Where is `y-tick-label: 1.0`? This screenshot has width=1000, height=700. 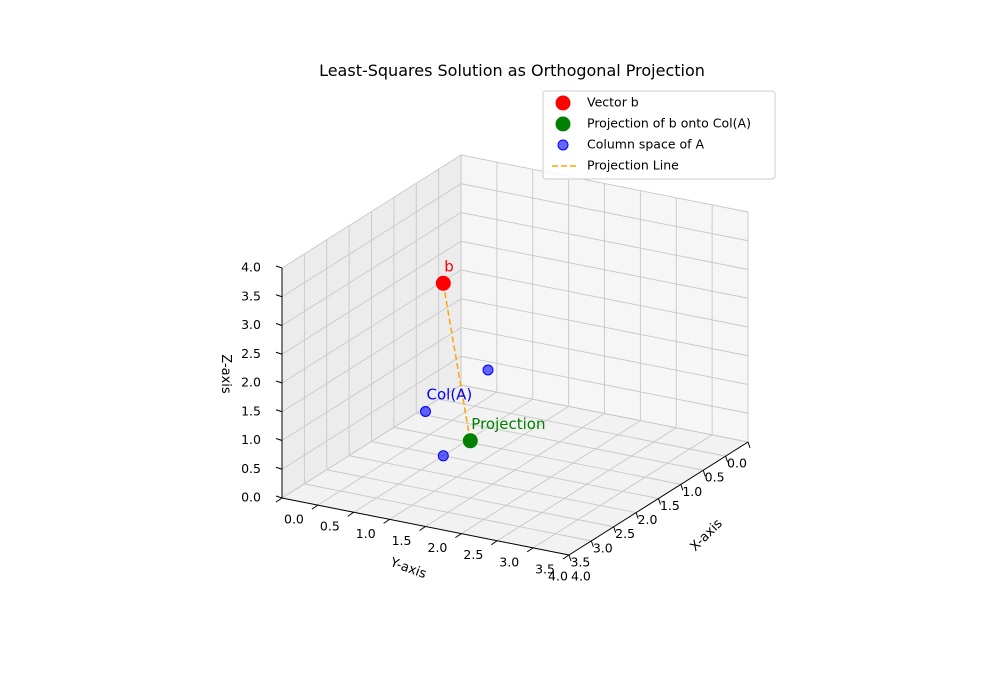 y-tick-label: 1.0 is located at coordinates (692, 491).